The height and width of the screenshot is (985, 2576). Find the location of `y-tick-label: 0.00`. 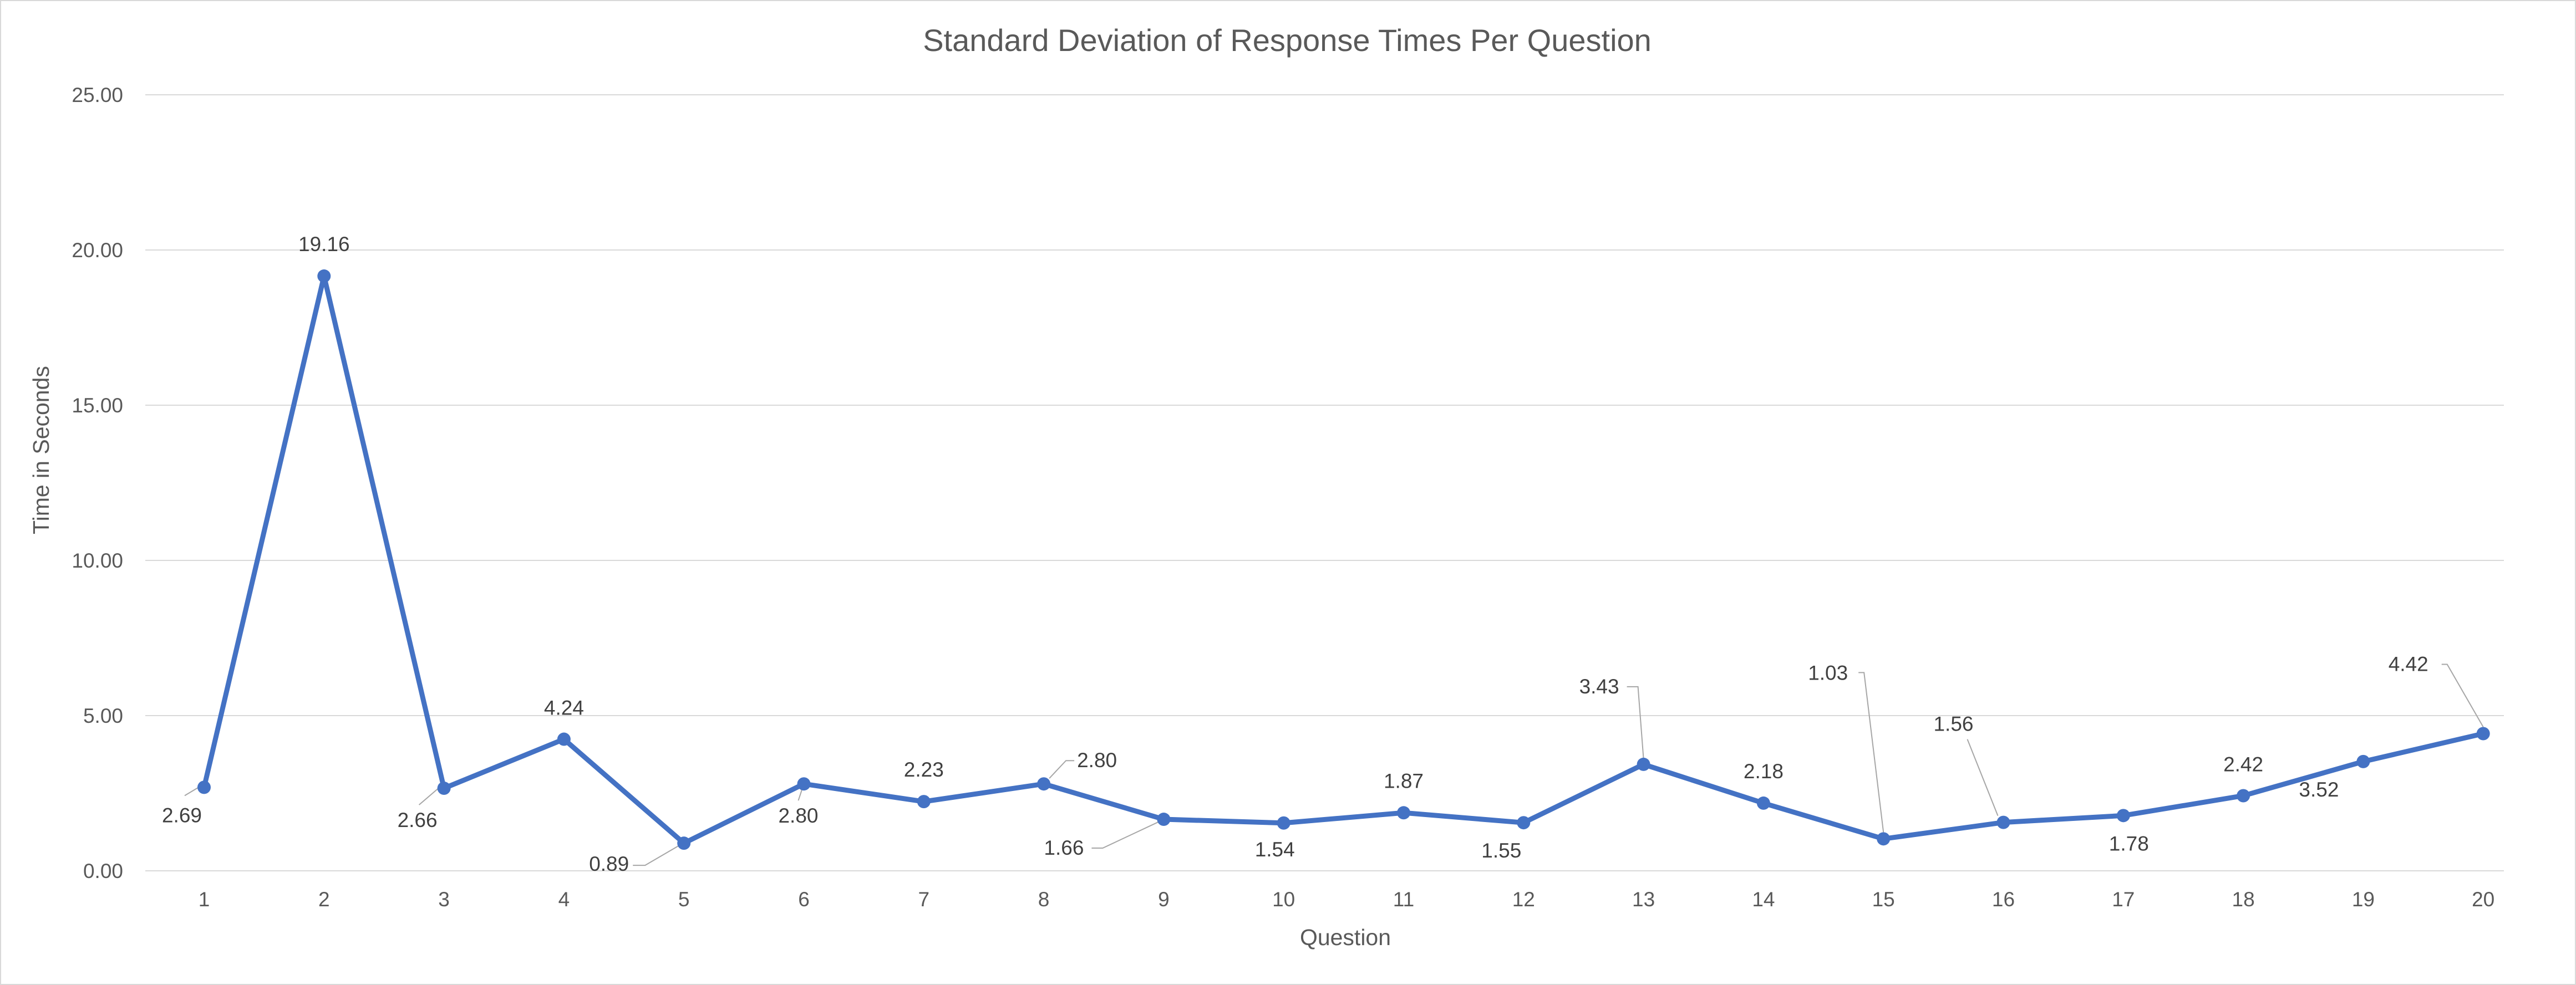

y-tick-label: 0.00 is located at coordinates (103, 871).